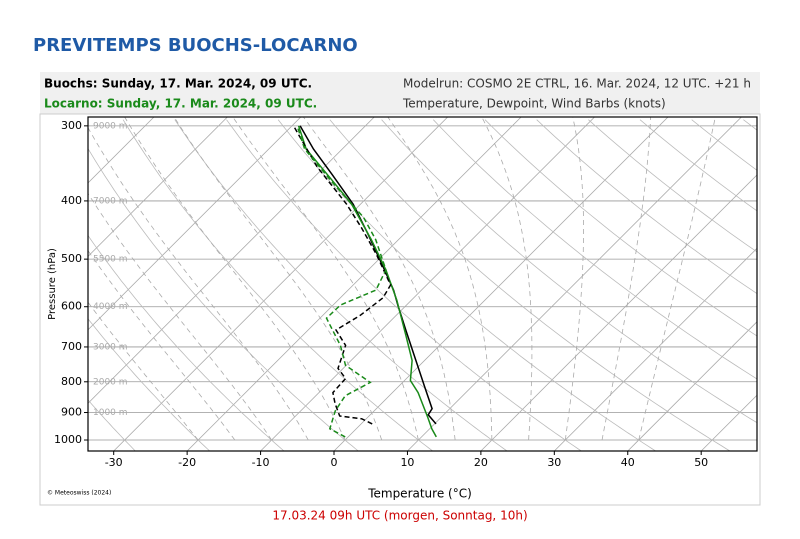 The image size is (800, 539). Describe the element at coordinates (399, 516) in the screenshot. I see `footer: 17.03.24 09h UTC (morgen, Sonntag, 10h)` at that location.